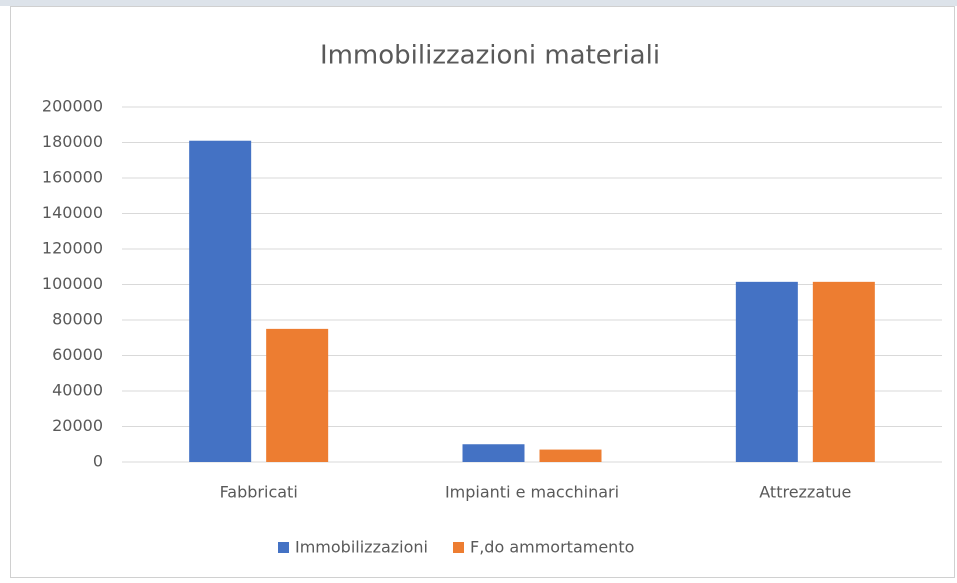 This screenshot has width=957, height=583. I want to click on y-tick-label: 200000, so click(72, 106).